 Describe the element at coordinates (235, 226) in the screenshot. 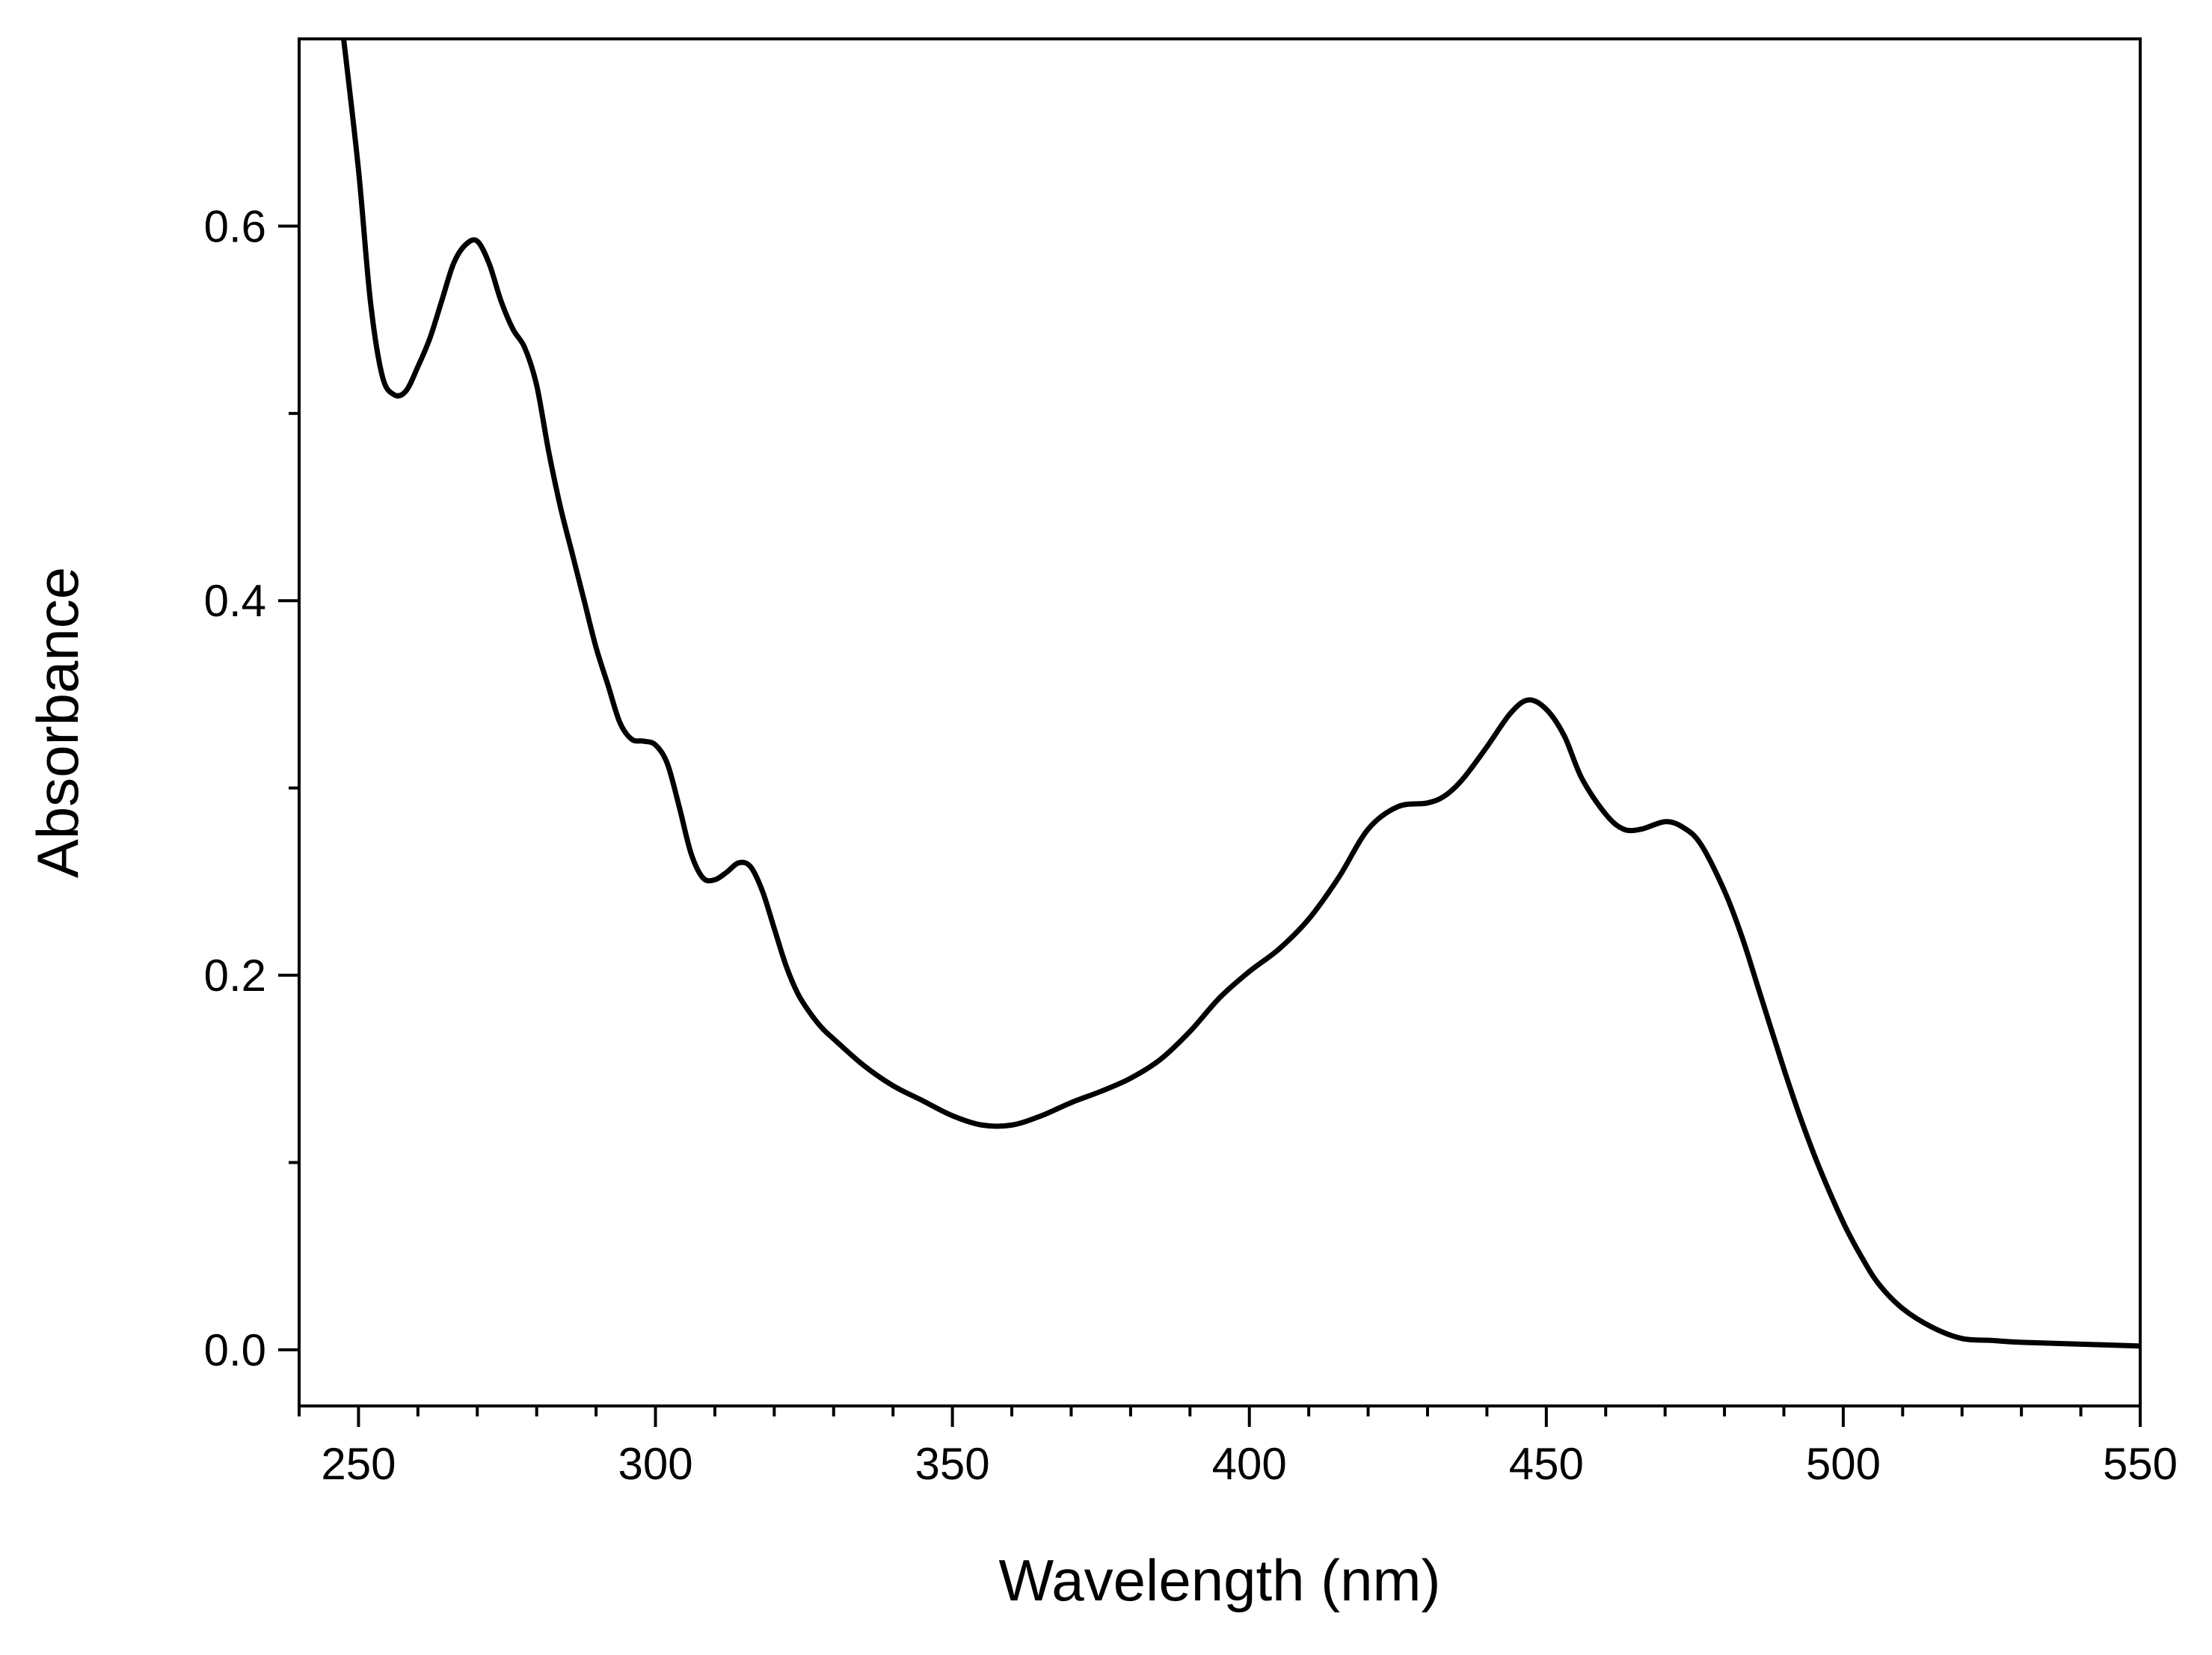

I see `y-tick-label: 0.6` at that location.